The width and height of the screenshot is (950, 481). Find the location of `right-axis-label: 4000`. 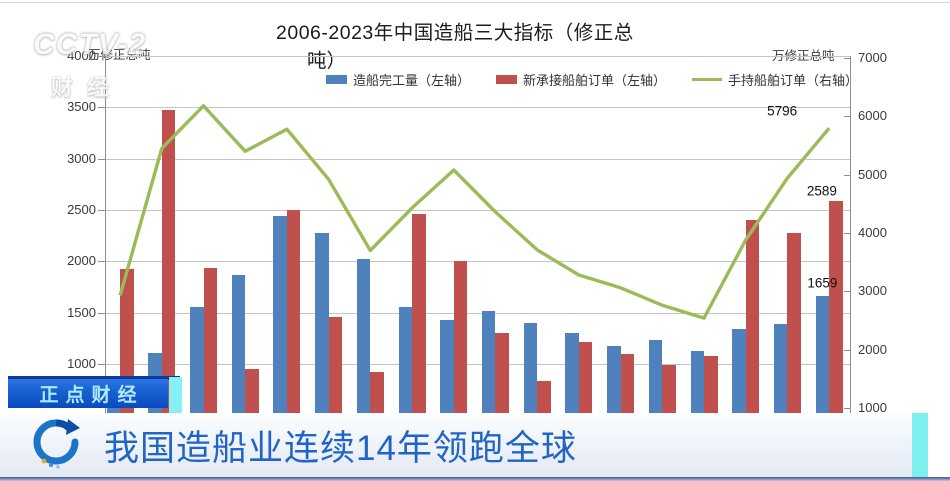

right-axis-label: 4000 is located at coordinates (872, 232).